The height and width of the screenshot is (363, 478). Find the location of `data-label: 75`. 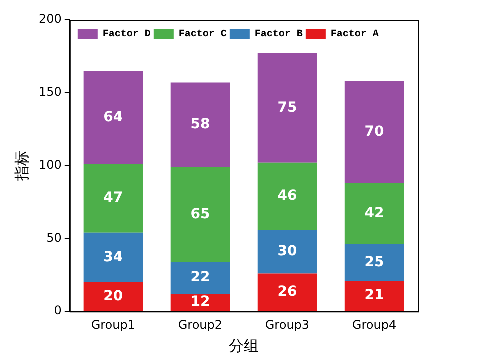

data-label: 75 is located at coordinates (288, 108).